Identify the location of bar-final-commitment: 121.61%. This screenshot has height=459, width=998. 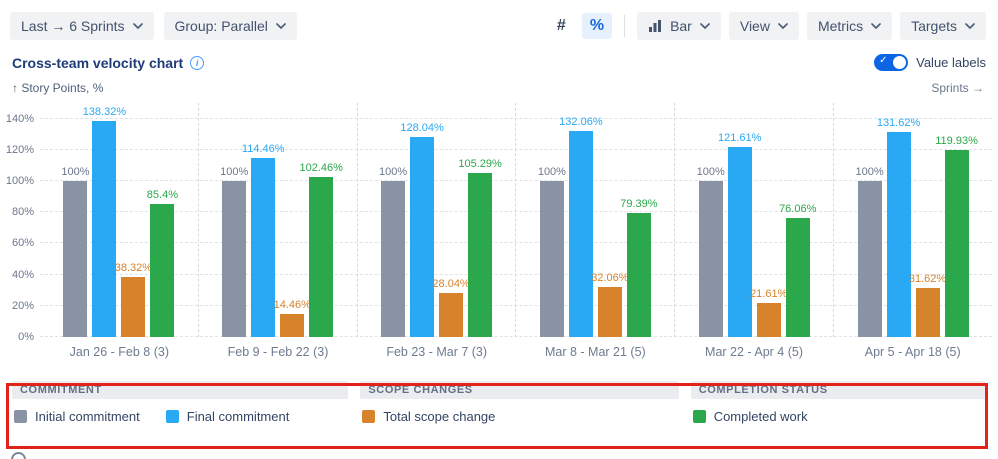
(739, 234).